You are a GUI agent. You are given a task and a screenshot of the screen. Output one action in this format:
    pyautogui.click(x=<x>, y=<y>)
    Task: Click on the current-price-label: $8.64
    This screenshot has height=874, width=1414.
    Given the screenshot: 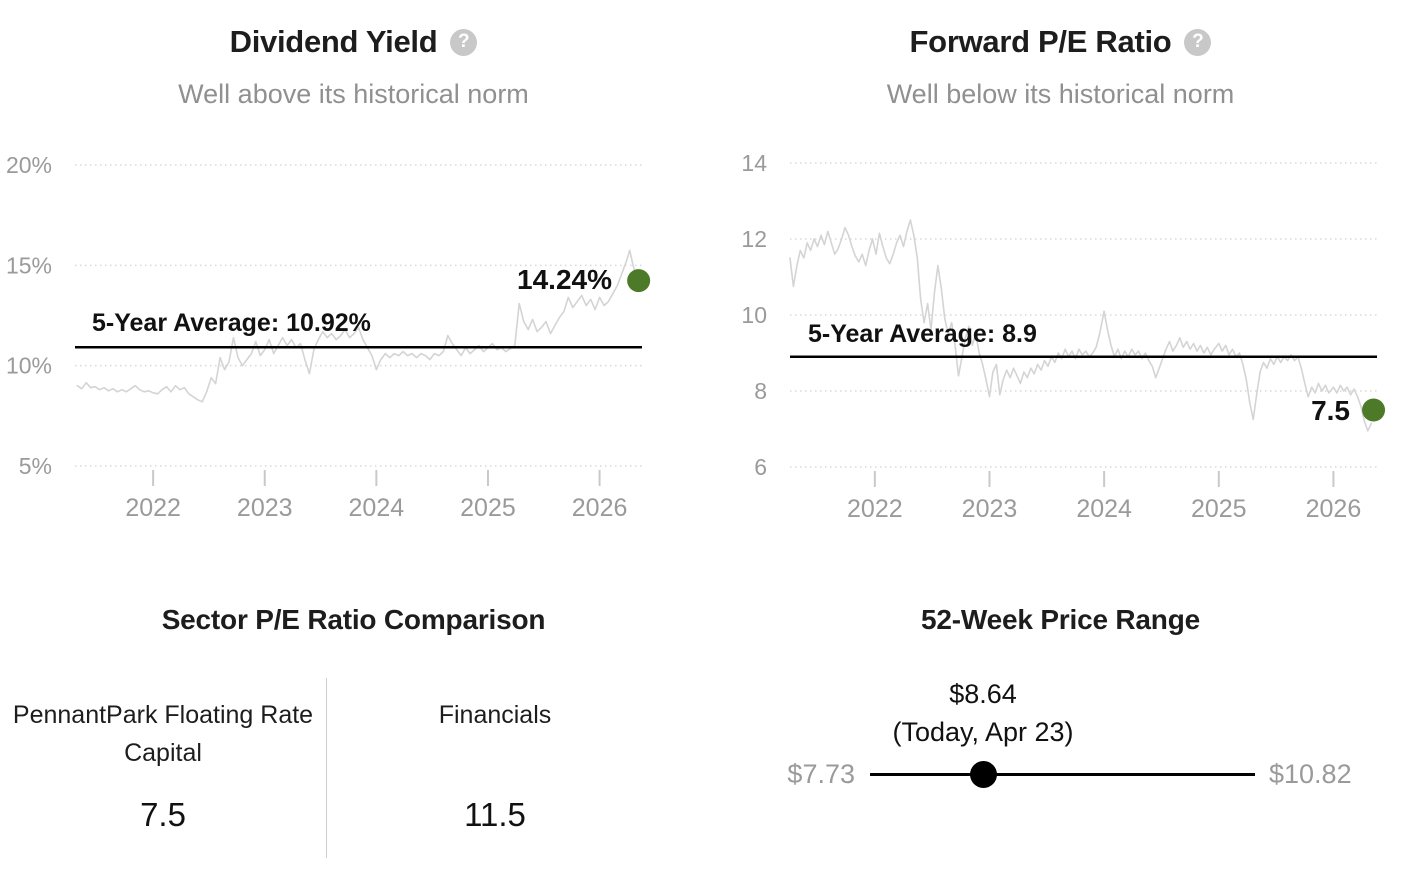 What is the action you would take?
    pyautogui.click(x=983, y=694)
    